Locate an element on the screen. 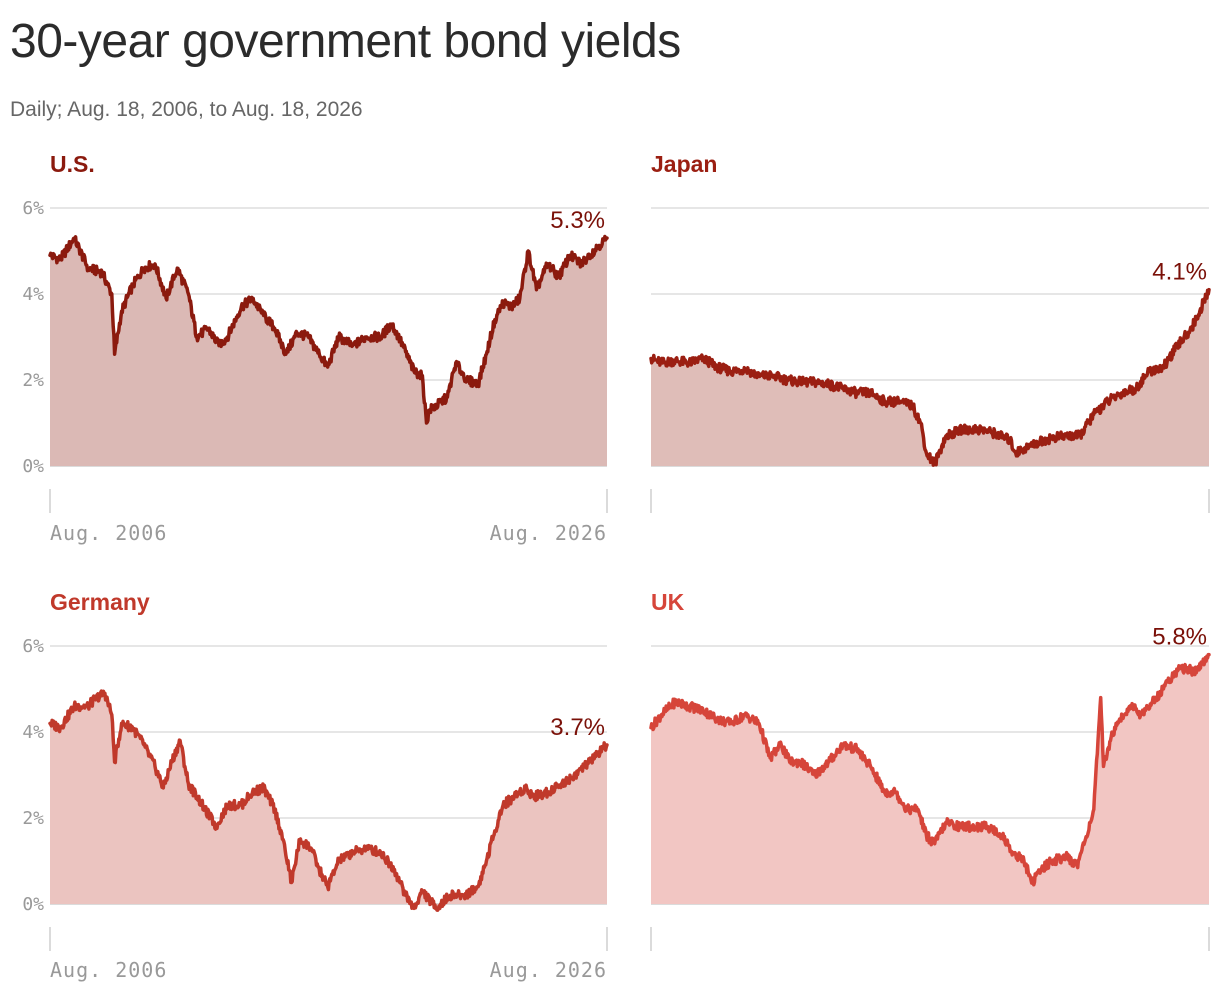  panel-title-japan: Japan is located at coordinates (684, 164).